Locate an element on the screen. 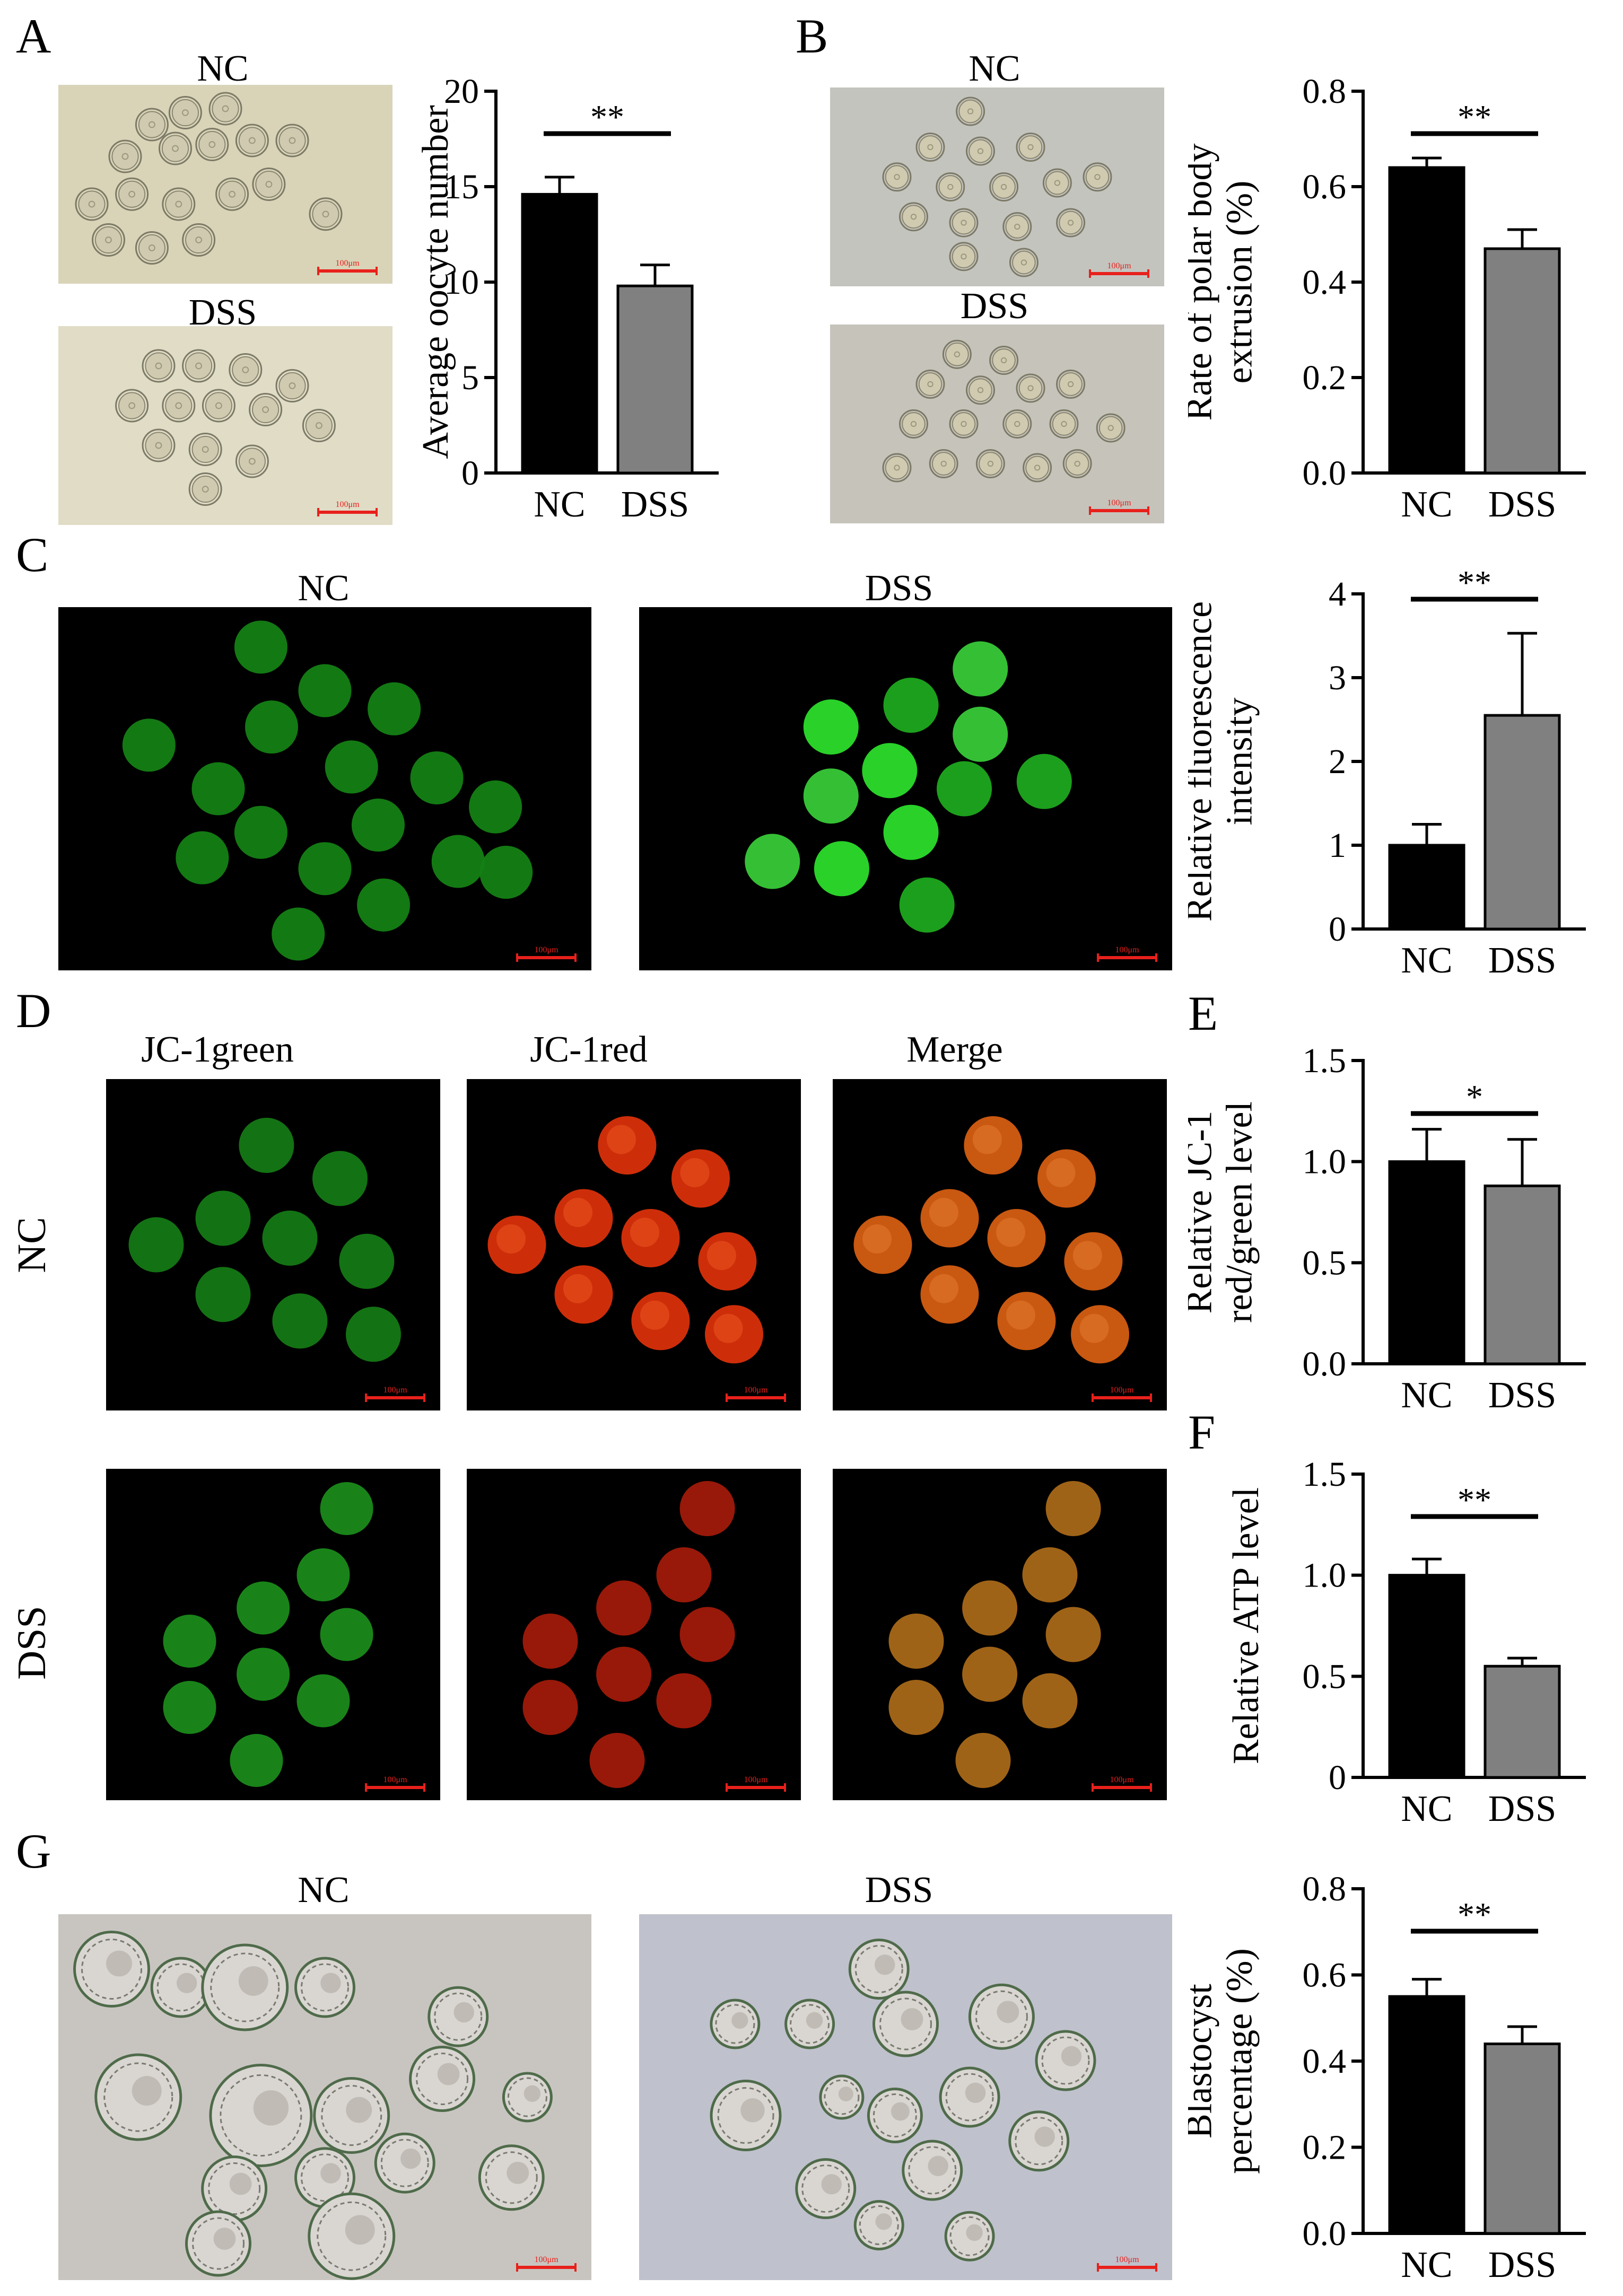 This screenshot has height=2296, width=1623. chart-c-ytick-label: 0 is located at coordinates (1337, 929).